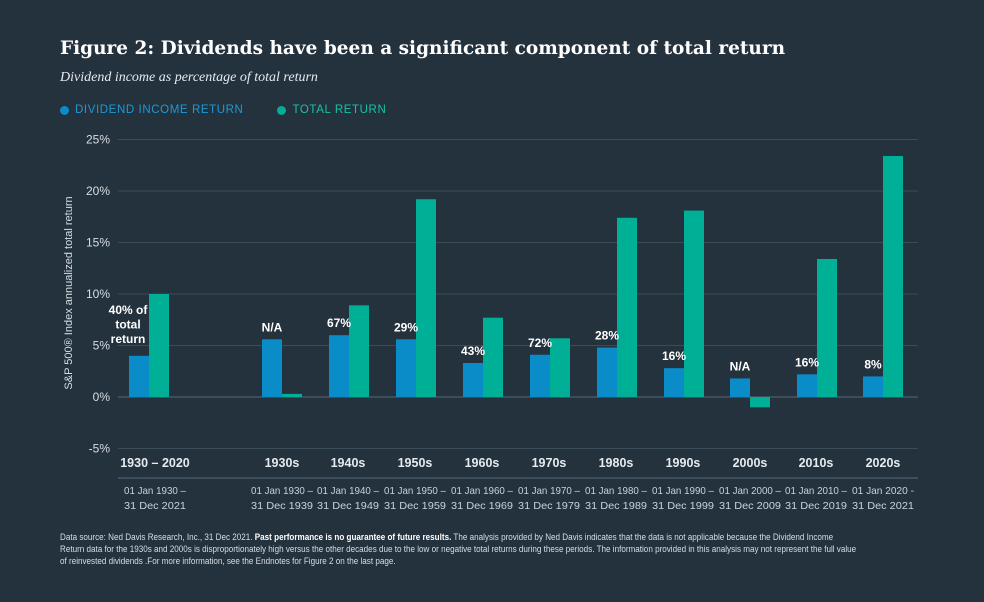 Image resolution: width=984 pixels, height=602 pixels. Describe the element at coordinates (616, 506) in the screenshot. I see `date-range-label: 31 Dec 1989` at that location.